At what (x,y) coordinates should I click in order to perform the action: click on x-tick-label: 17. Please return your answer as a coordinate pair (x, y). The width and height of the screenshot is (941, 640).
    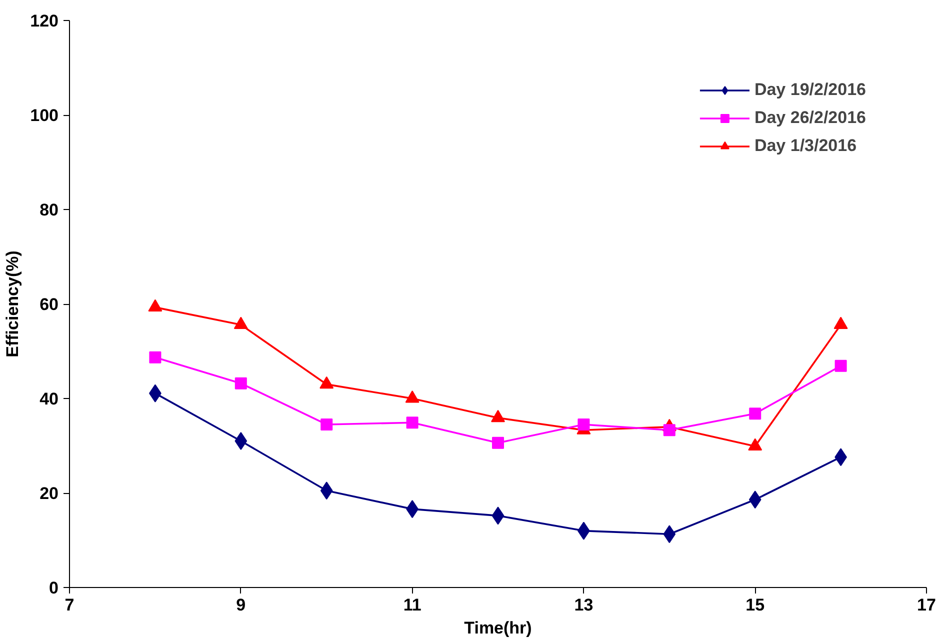
    Looking at the image, I should click on (926, 605).